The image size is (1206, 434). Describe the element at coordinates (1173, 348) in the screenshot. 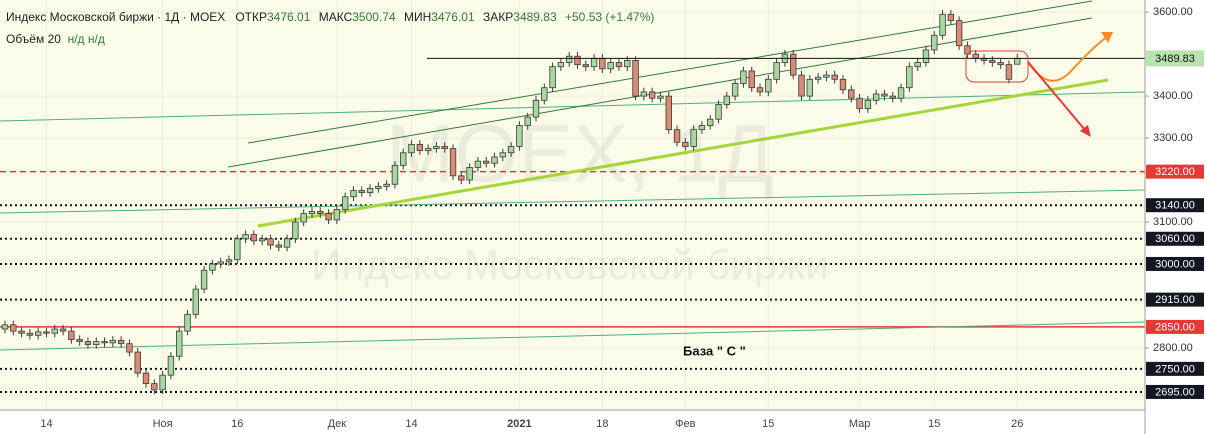

I see `y-tick-label: 2800.00` at that location.